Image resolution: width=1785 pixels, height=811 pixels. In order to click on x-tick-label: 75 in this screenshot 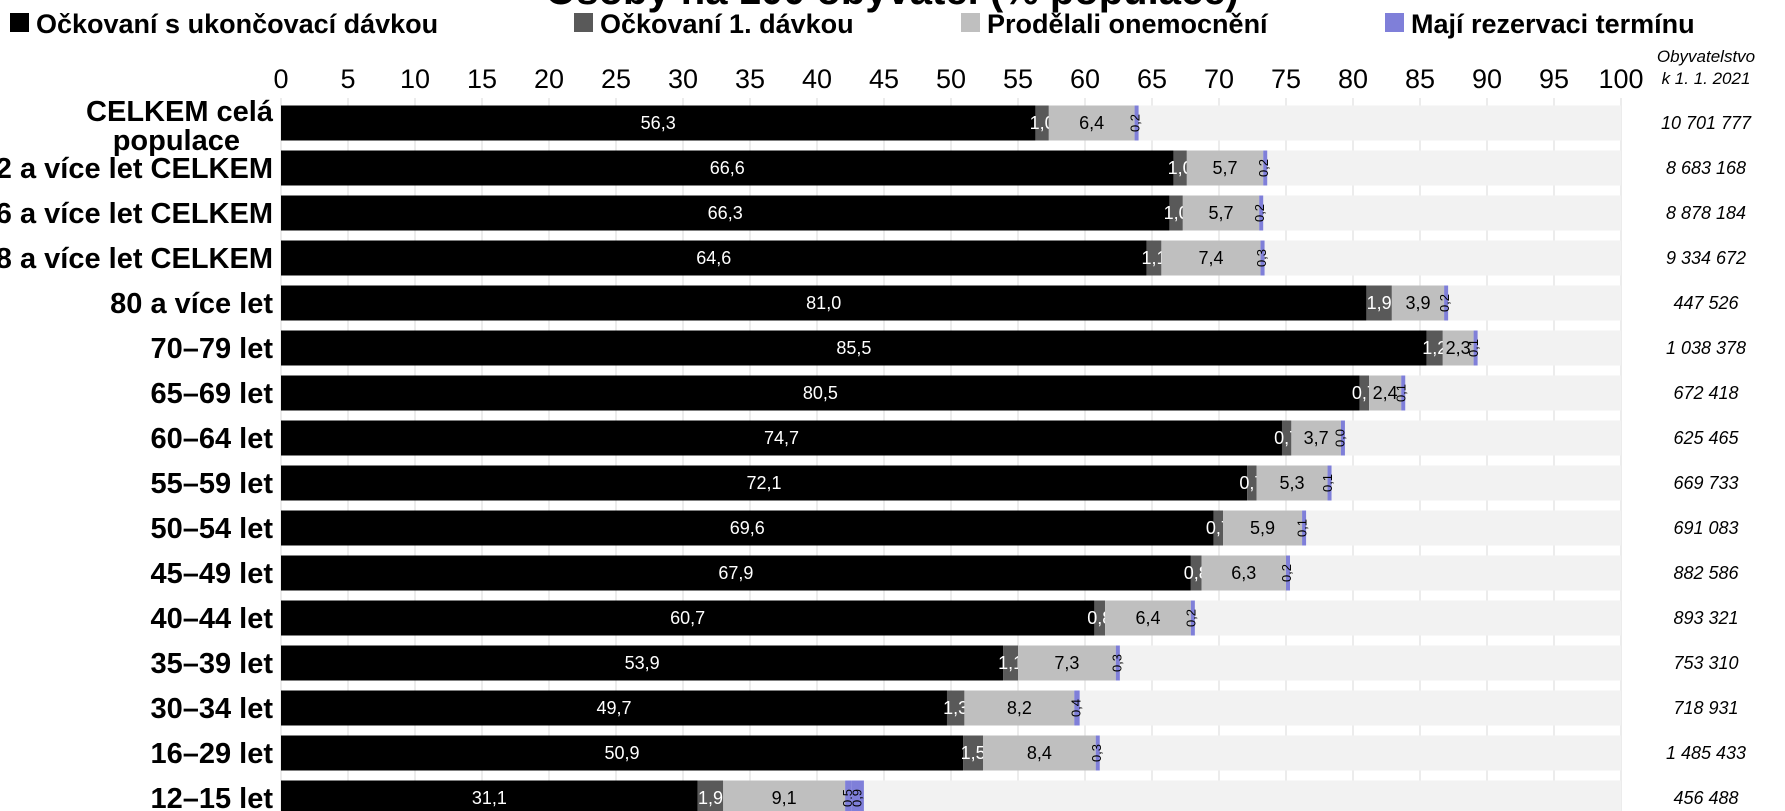, I will do `click(1286, 79)`.